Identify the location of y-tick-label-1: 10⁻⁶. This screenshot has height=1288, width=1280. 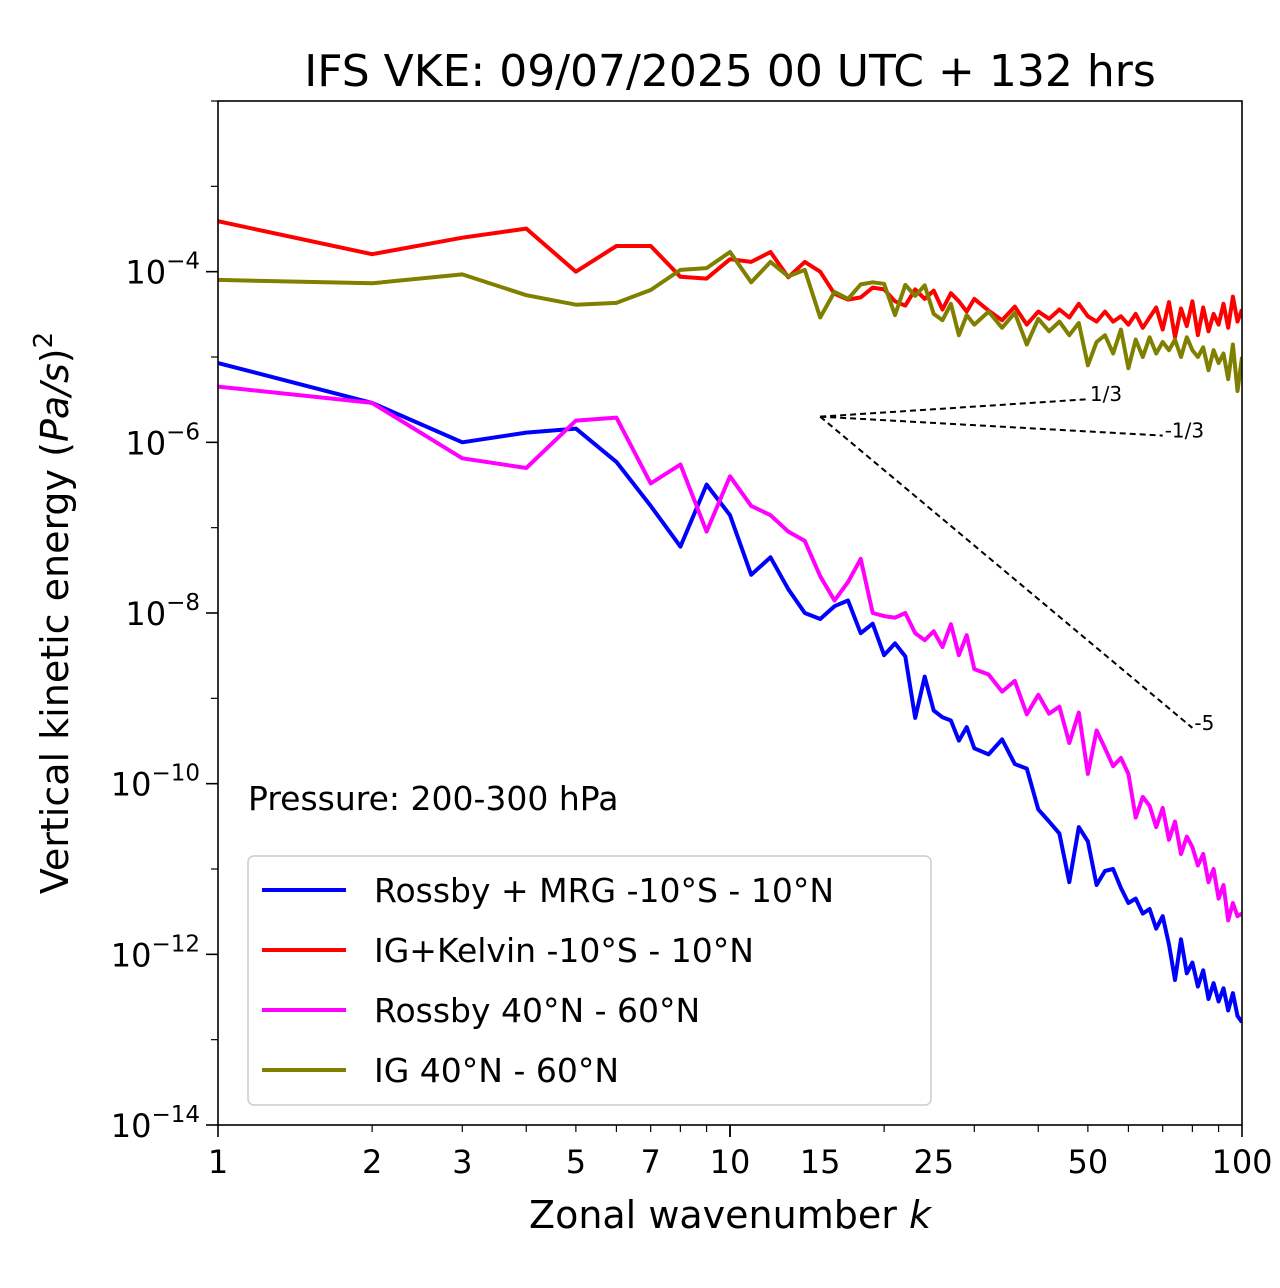
(162, 440).